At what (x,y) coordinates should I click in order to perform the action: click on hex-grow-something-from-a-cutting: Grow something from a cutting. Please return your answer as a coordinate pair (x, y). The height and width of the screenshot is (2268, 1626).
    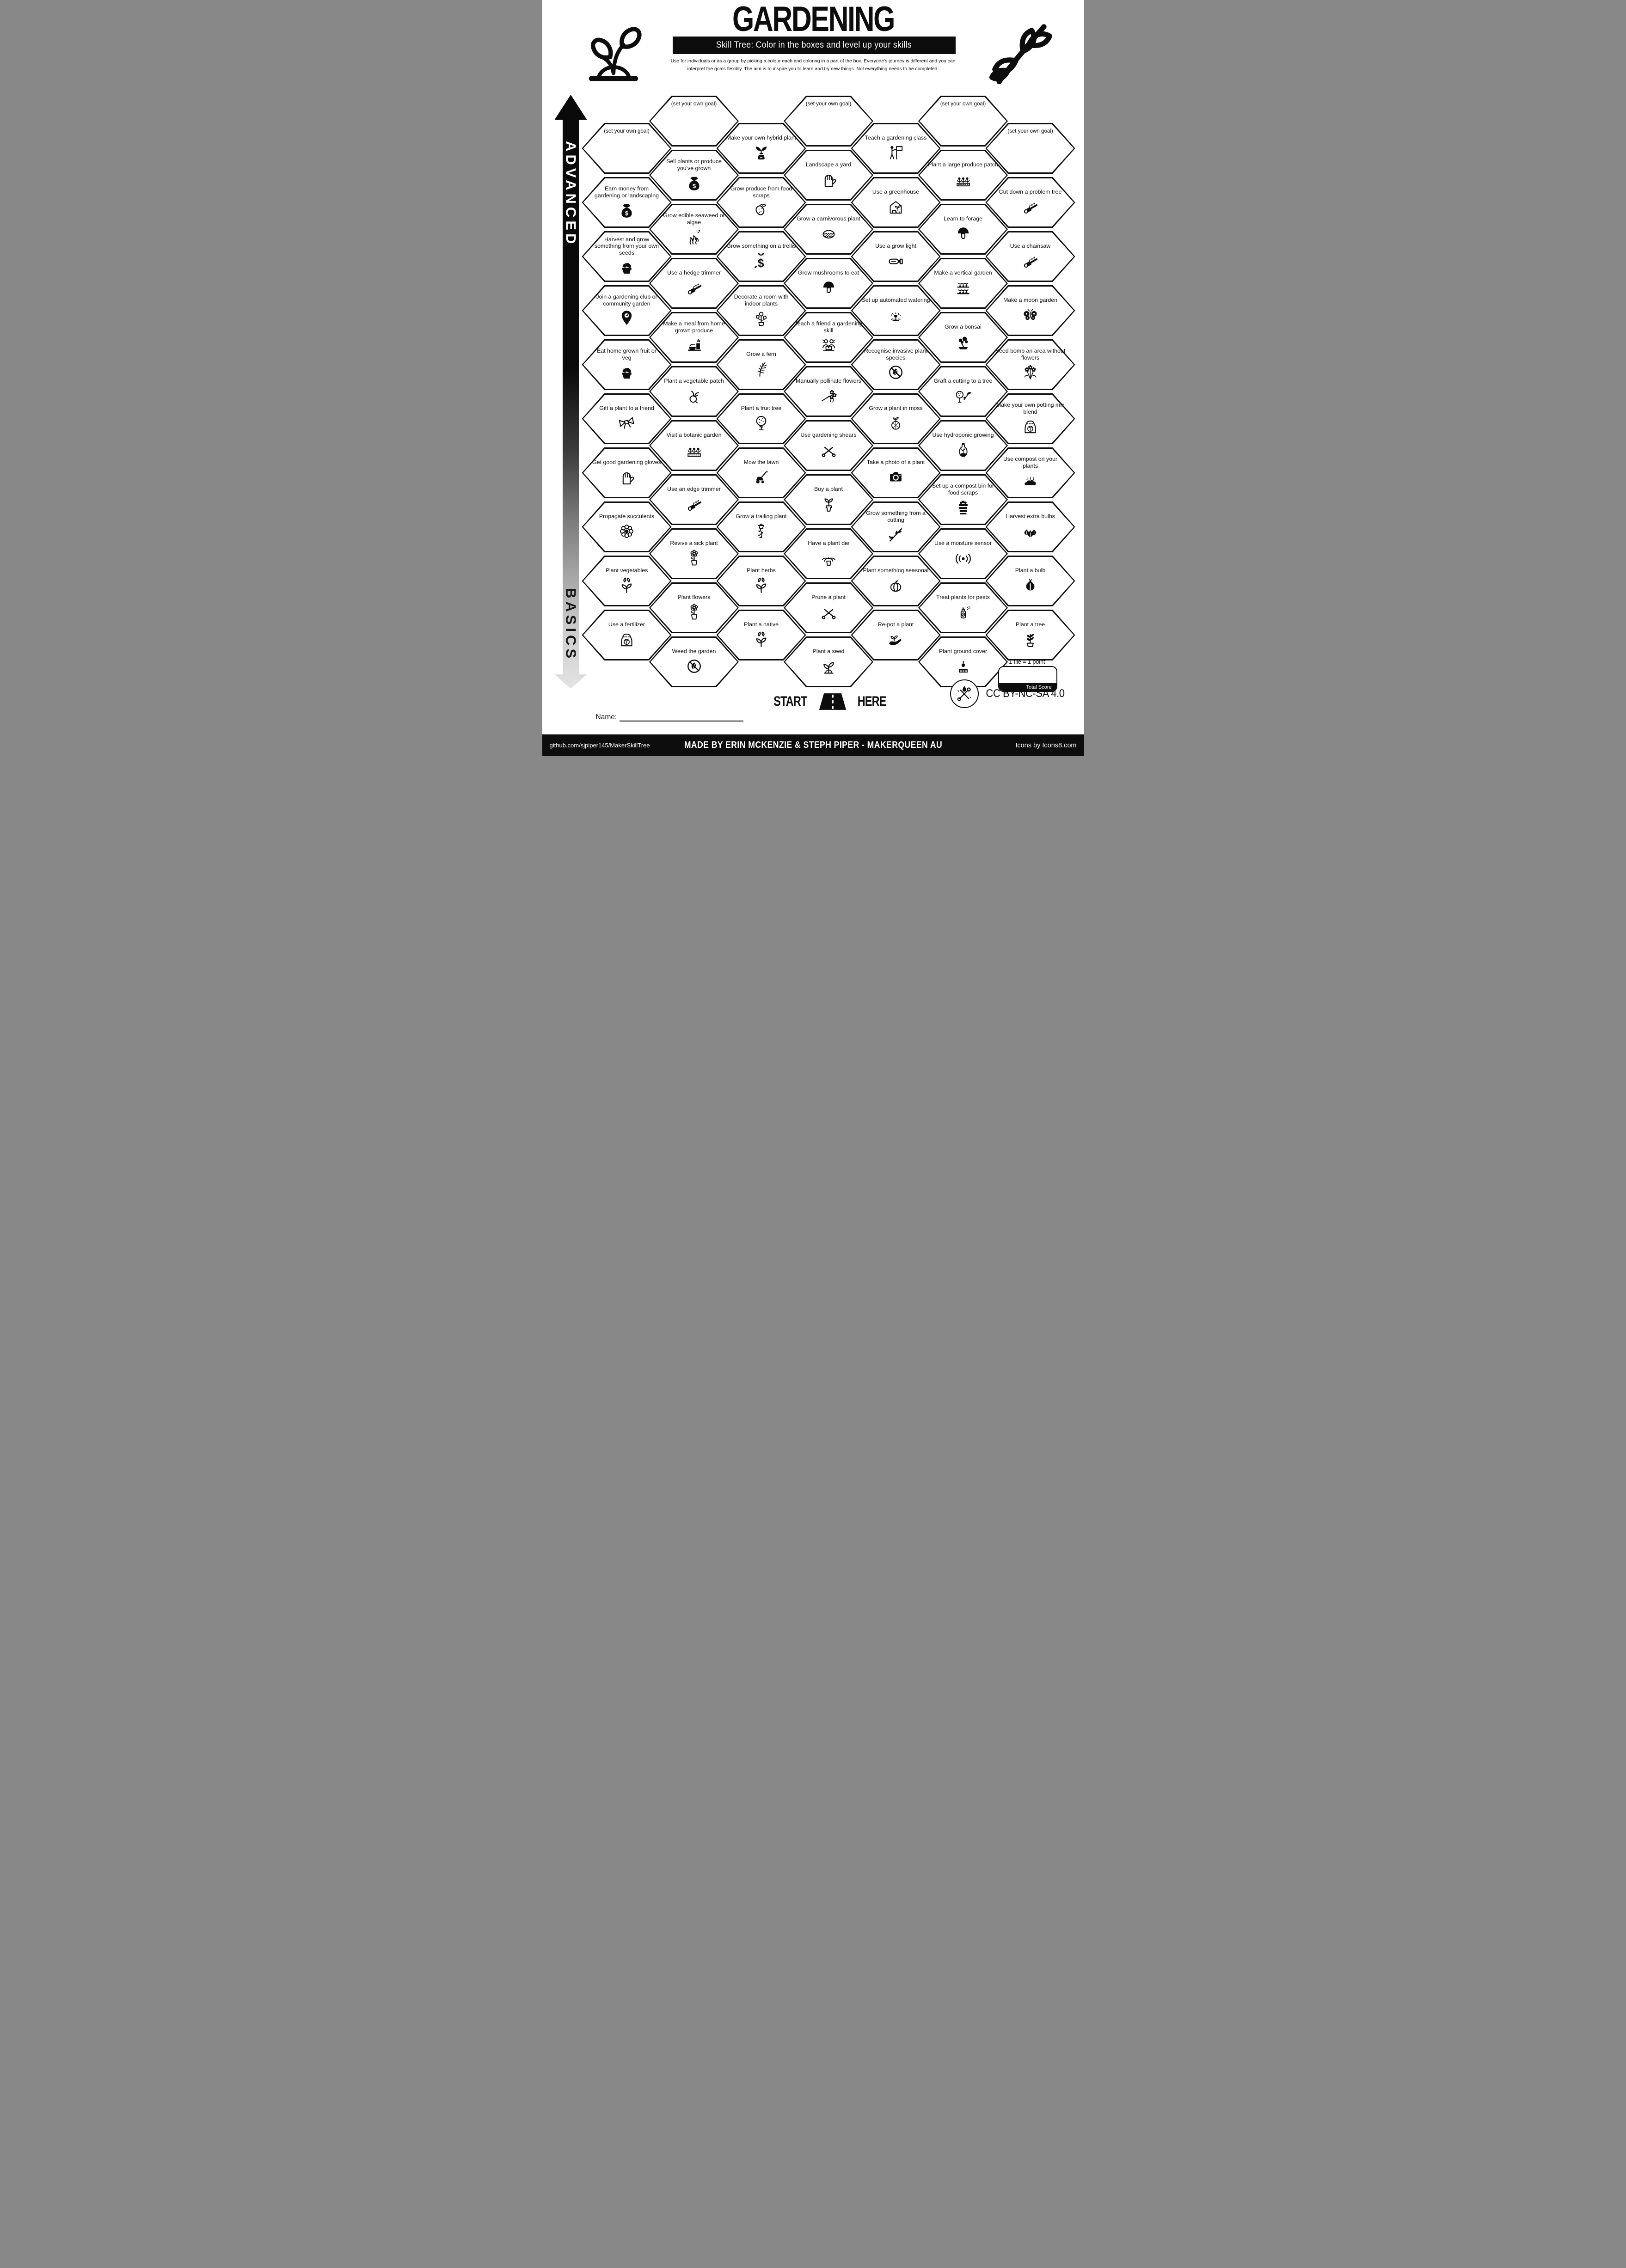
    Looking at the image, I should click on (896, 526).